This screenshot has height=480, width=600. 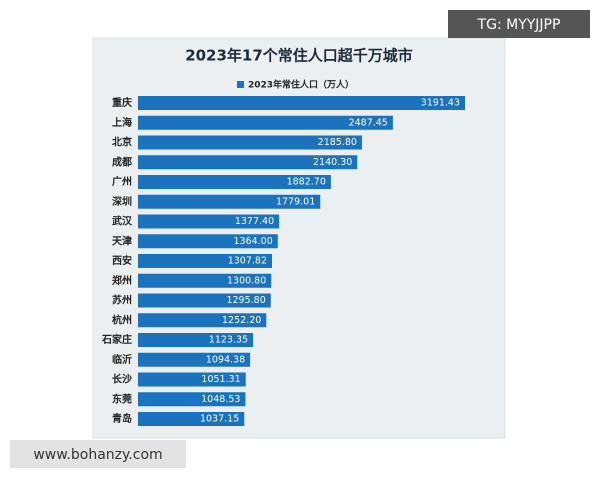 What do you see at coordinates (228, 340) in the screenshot?
I see `value-label: 1123.35` at bounding box center [228, 340].